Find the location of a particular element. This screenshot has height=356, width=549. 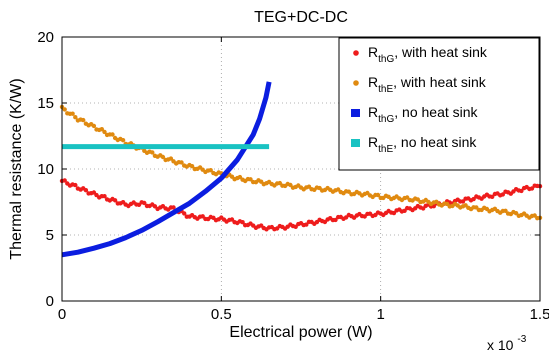

chart-title: TEG+DC-DC is located at coordinates (301, 17).